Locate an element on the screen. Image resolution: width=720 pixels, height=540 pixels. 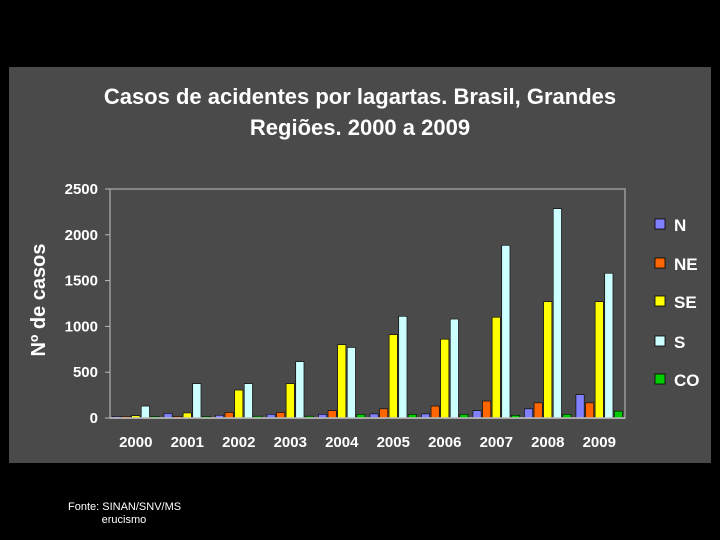
footnote-source: Fonte: SINAN/SNV/MS is located at coordinates (125, 507).